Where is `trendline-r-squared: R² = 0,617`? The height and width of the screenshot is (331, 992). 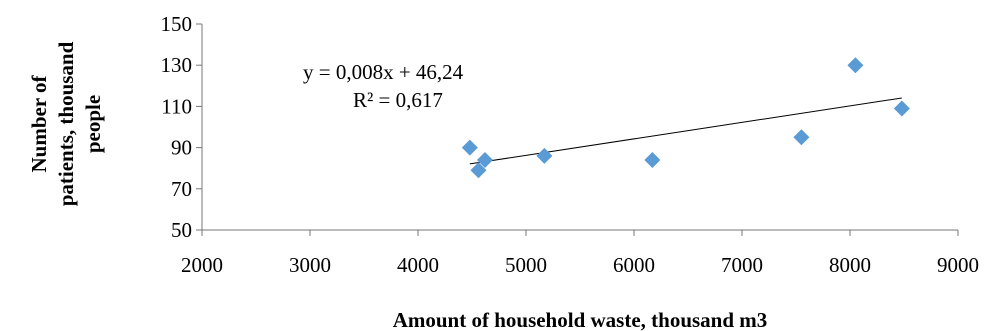
trendline-r-squared: R² = 0,617 is located at coordinates (398, 100).